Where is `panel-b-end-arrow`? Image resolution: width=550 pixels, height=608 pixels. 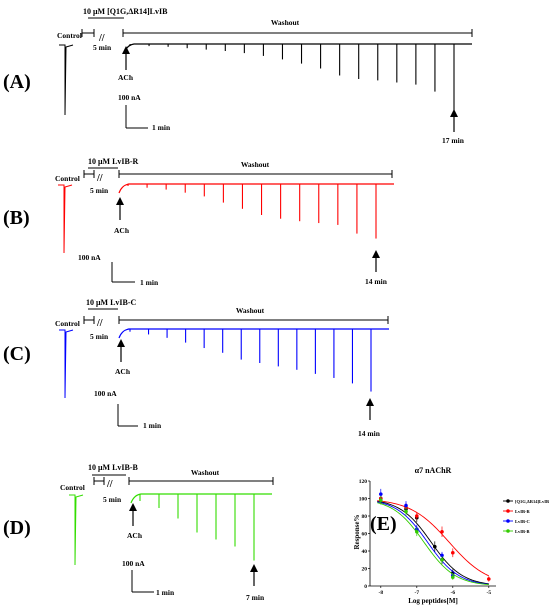
panel-b-end-arrow is located at coordinates (376, 261).